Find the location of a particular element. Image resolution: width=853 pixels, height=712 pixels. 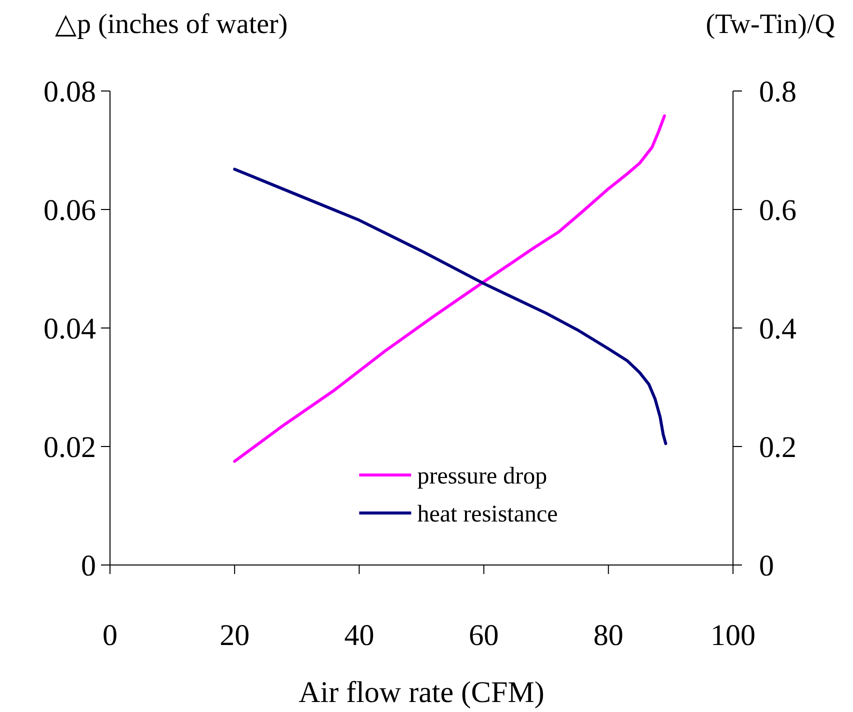

y2-tick-label: 0.8 is located at coordinates (777, 92).